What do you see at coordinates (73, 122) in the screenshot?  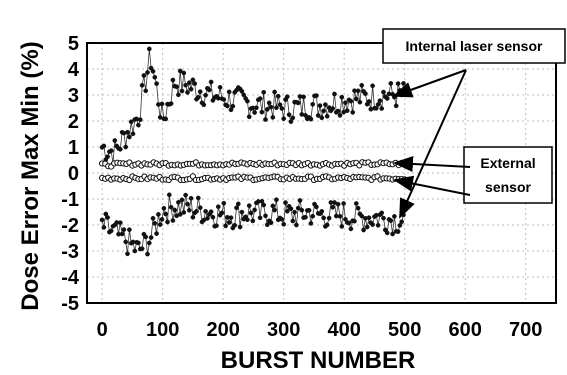 I see `y-tick-label: 2` at bounding box center [73, 122].